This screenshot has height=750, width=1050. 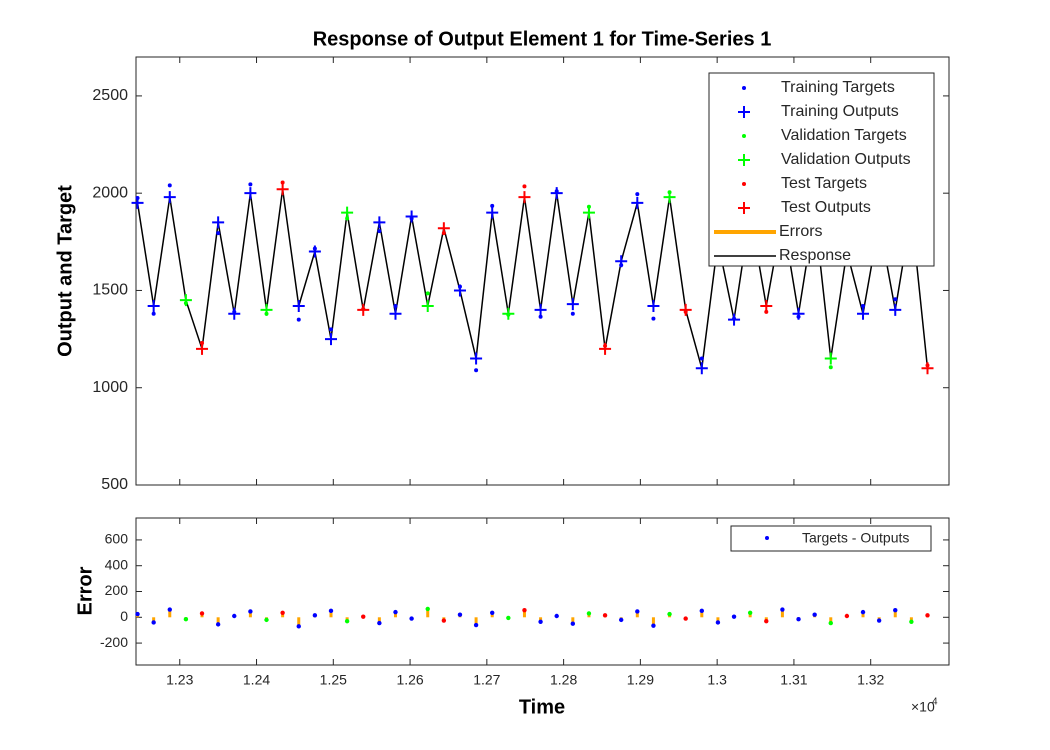 I want to click on y-tick-label: 0, so click(x=124, y=616).